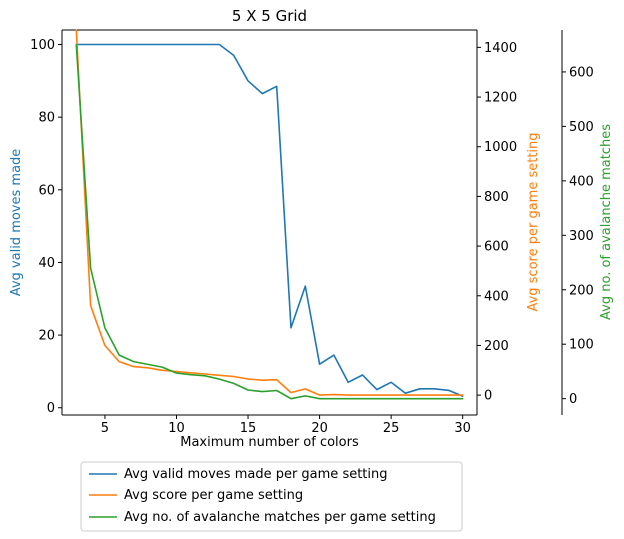 The width and height of the screenshot is (624, 539). I want to click on y-right-avalanche-tick-label: 300, so click(581, 236).